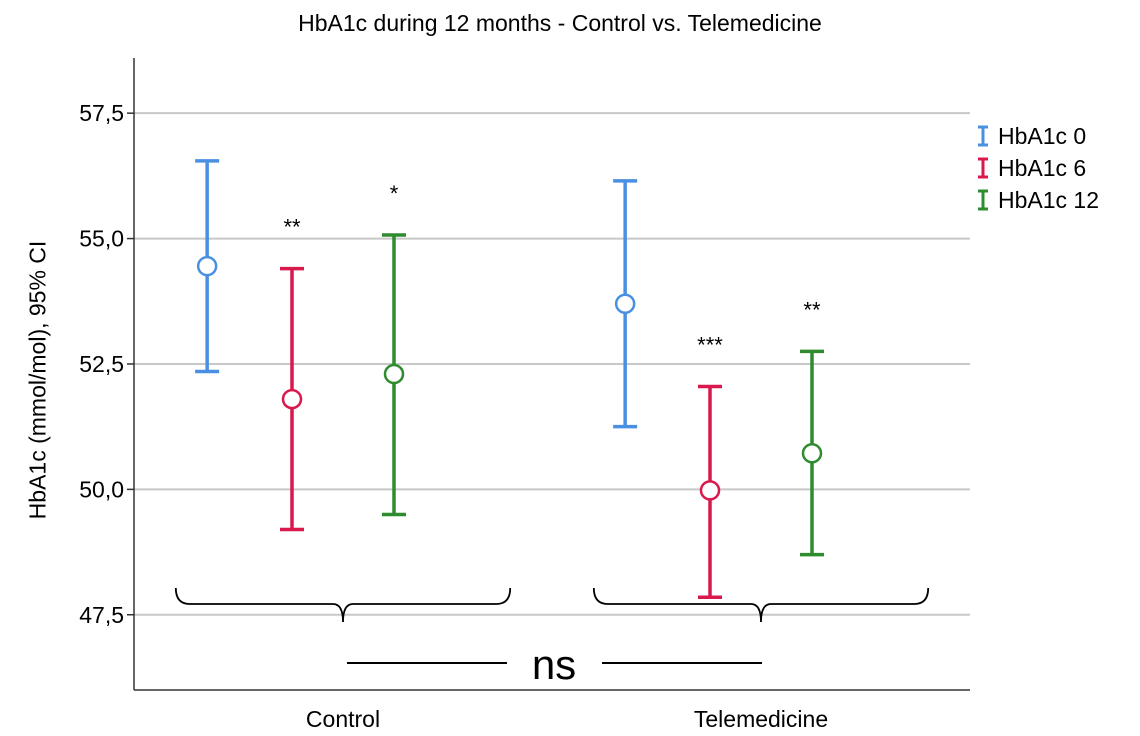 This screenshot has height=736, width=1140. Describe the element at coordinates (1042, 167) in the screenshot. I see `legend-label: HbA1c 6` at that location.